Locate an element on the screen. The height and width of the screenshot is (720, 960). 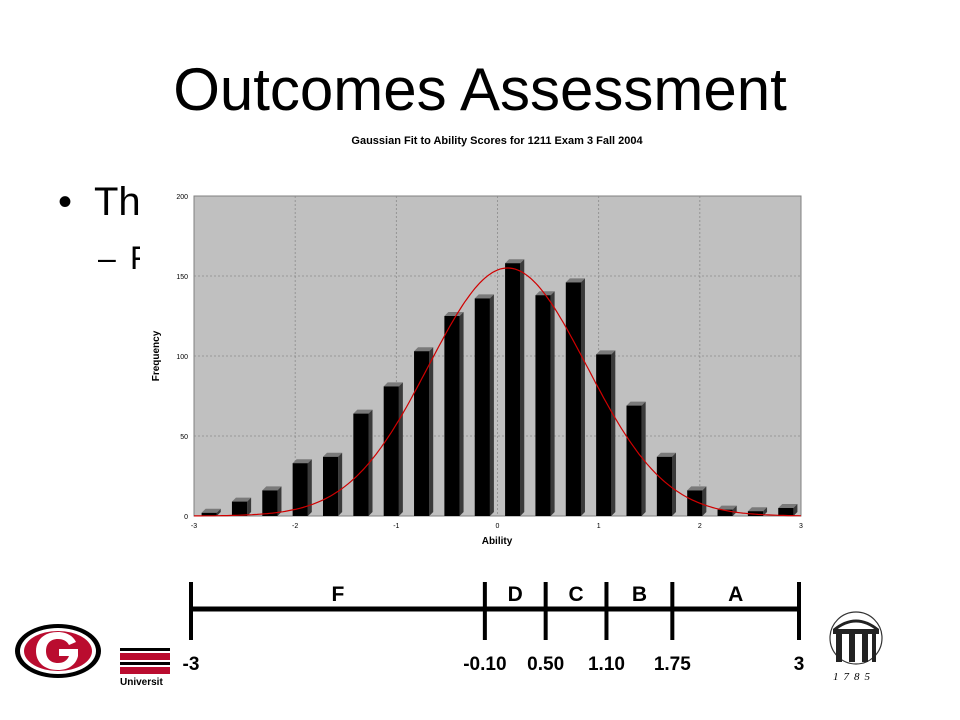
y-tick-label: 200 is located at coordinates (182, 197).